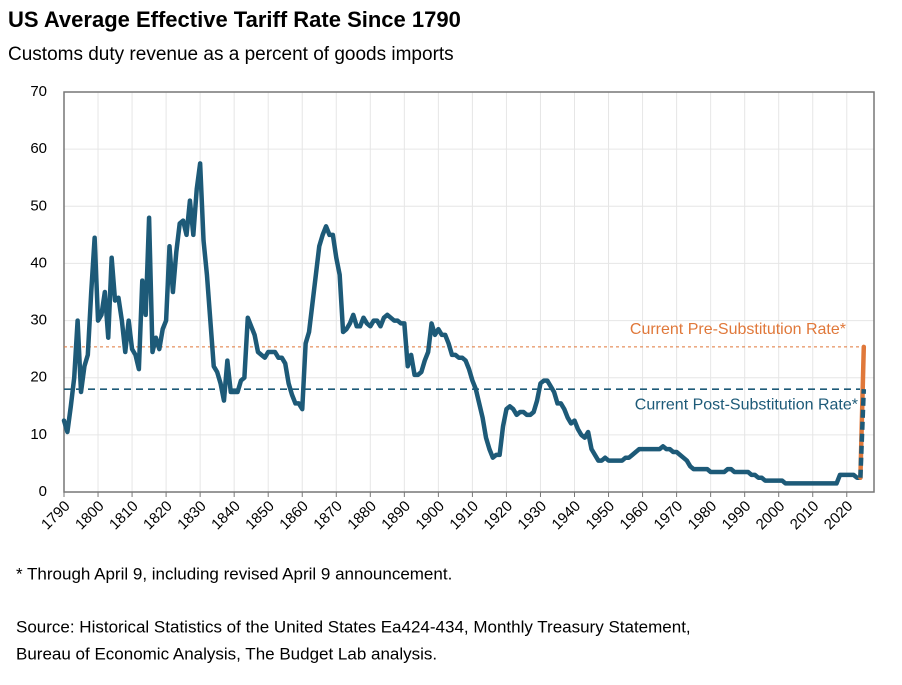  Describe the element at coordinates (38, 205) in the screenshot. I see `y-tick-label: 50` at that location.